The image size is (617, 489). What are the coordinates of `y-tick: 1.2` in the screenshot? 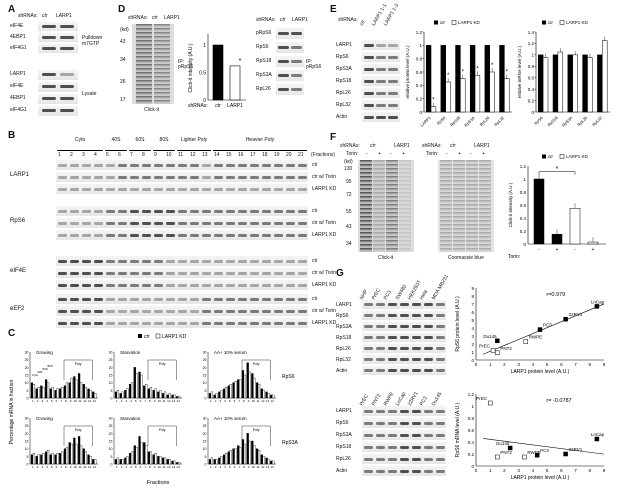 It's located at (531, 43).